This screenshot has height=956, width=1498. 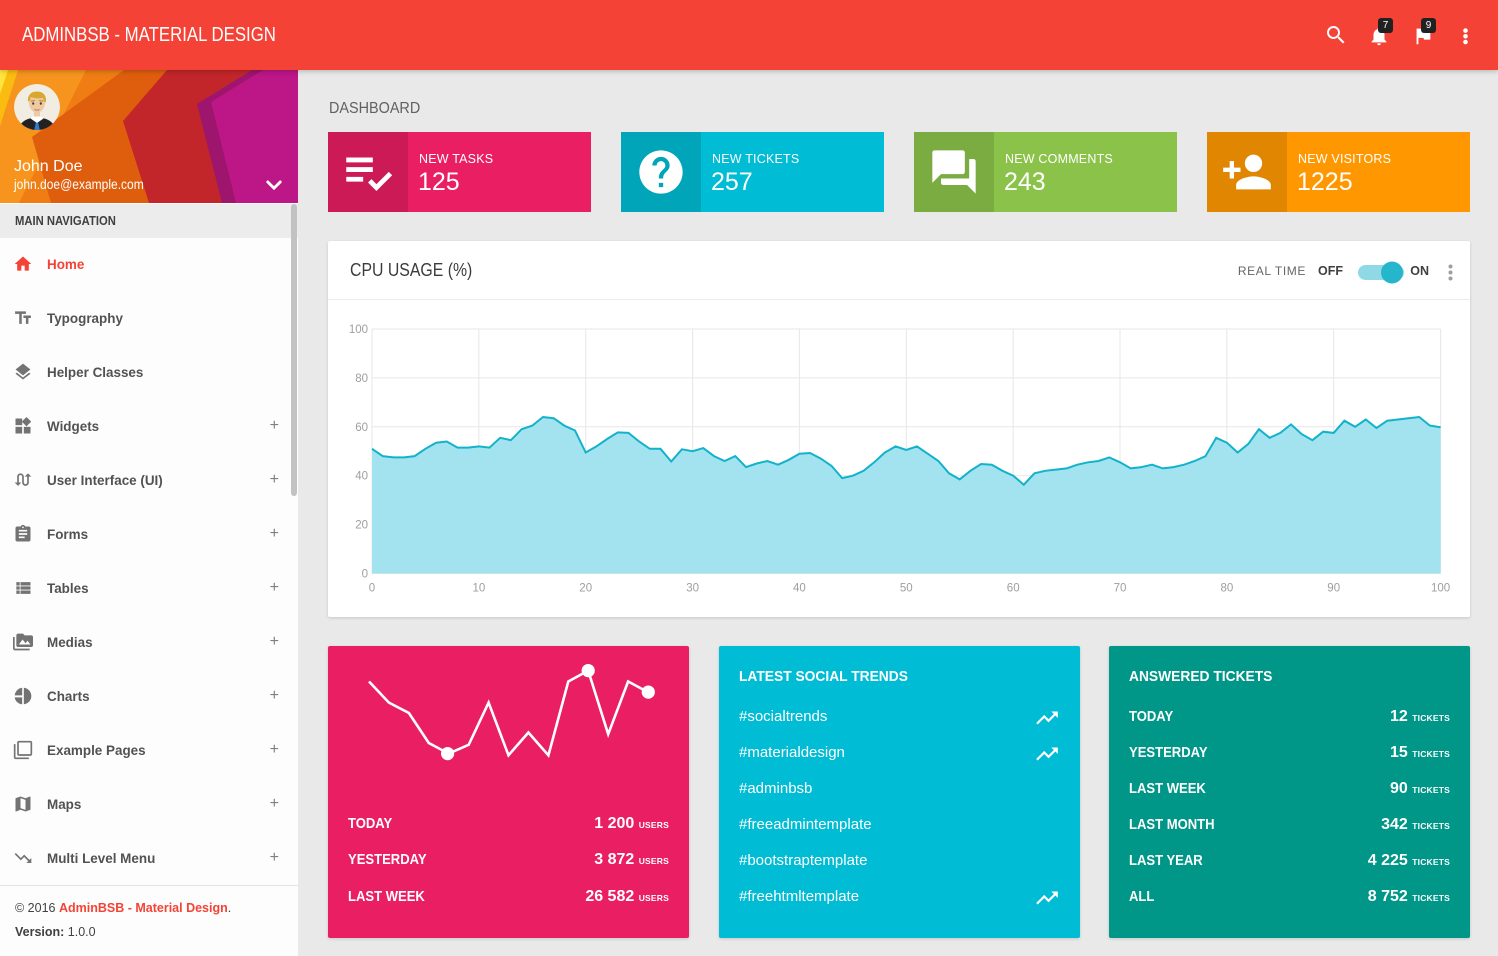 I want to click on svg-text: 10, so click(x=479, y=589).